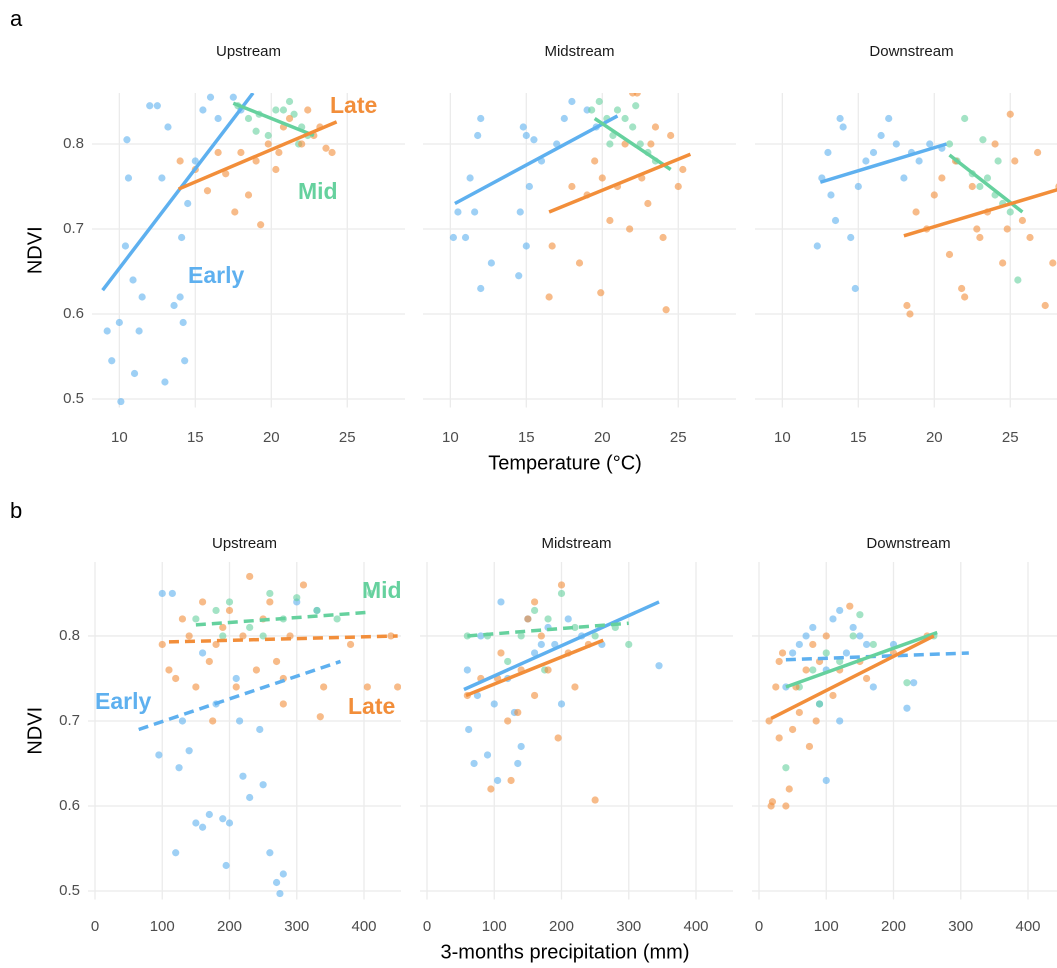  Describe the element at coordinates (911, 51) in the screenshot. I see `facet-title: Downstream` at that location.